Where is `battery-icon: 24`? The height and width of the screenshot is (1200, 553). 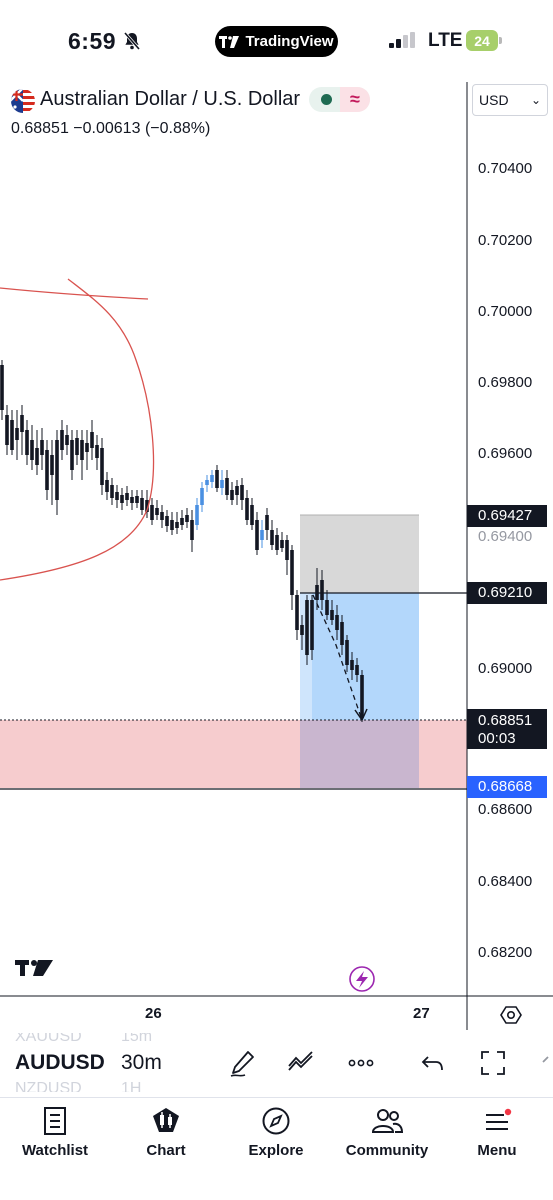 battery-icon: 24 is located at coordinates (484, 40).